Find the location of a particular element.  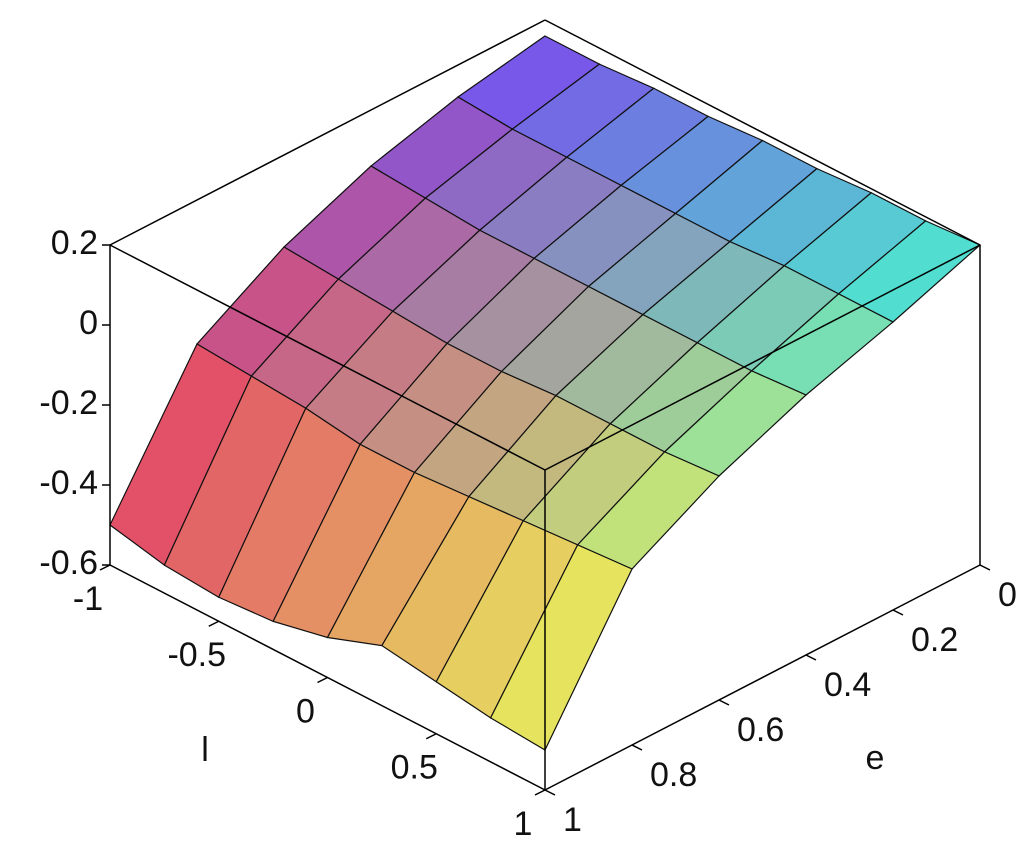

z-tick-label: -0.4 is located at coordinates (68, 483).